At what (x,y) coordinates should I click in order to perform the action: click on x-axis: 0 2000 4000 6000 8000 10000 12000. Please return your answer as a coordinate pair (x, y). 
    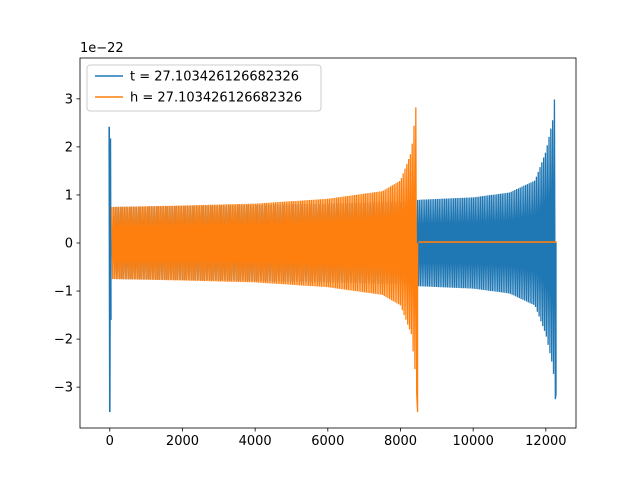
    Looking at the image, I should click on (336, 438).